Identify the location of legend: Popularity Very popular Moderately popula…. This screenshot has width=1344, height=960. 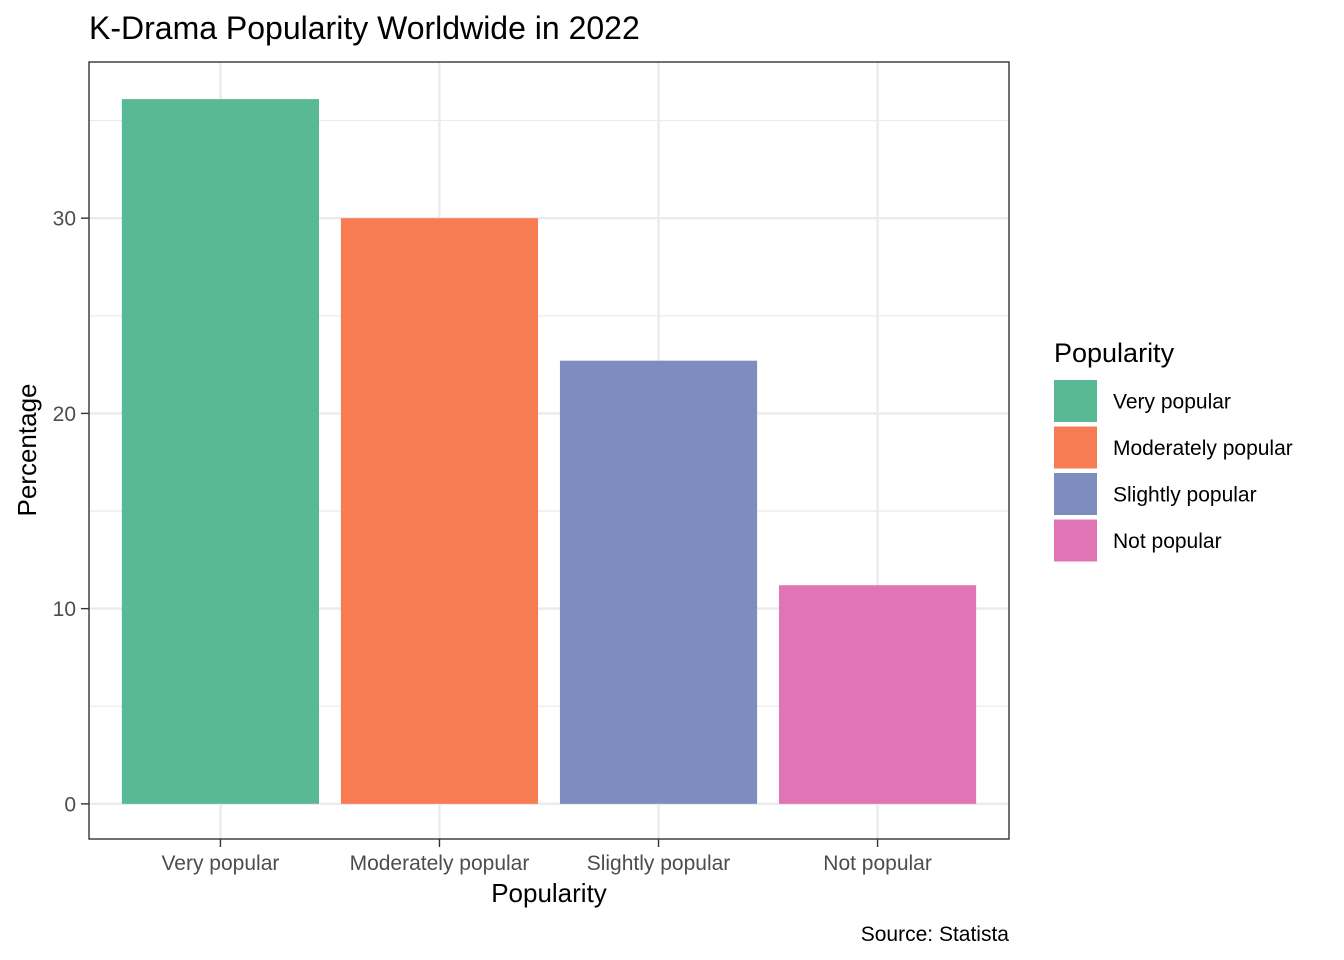
(1173, 450).